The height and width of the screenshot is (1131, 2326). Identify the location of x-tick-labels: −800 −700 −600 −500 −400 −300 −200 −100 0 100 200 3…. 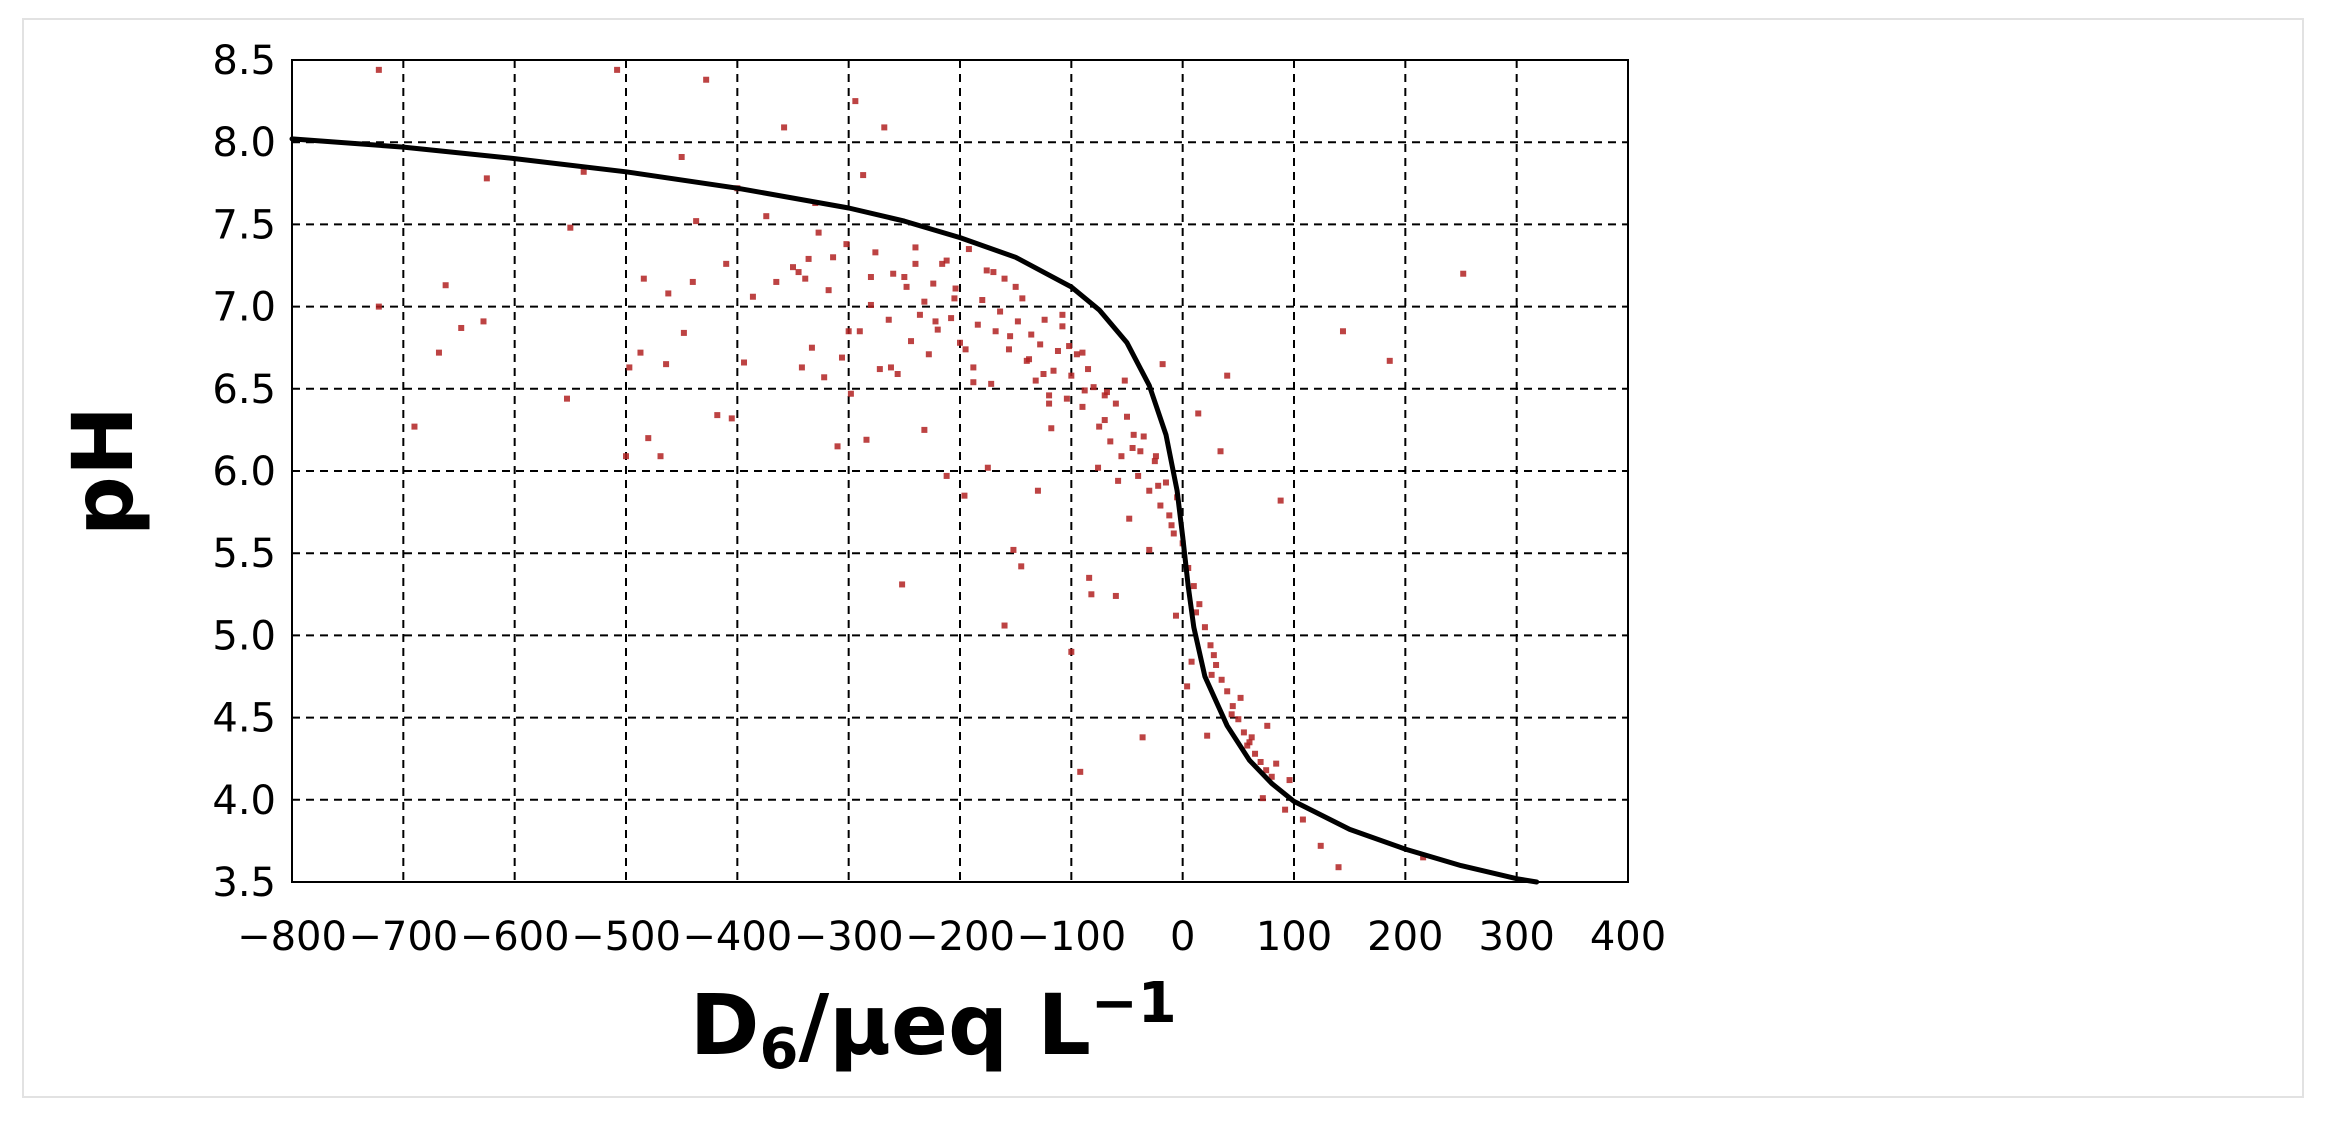
(951, 937).